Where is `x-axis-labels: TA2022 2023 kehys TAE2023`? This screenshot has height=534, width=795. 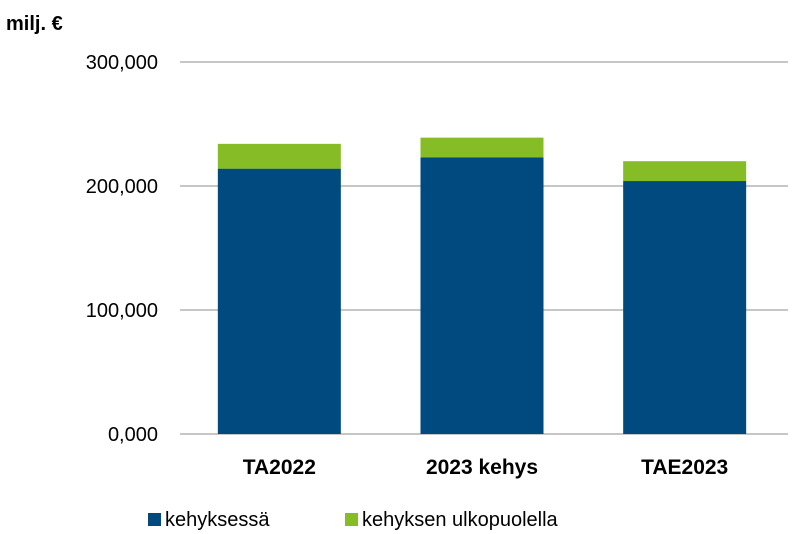 x-axis-labels: TA2022 2023 kehys TAE2023 is located at coordinates (485, 467).